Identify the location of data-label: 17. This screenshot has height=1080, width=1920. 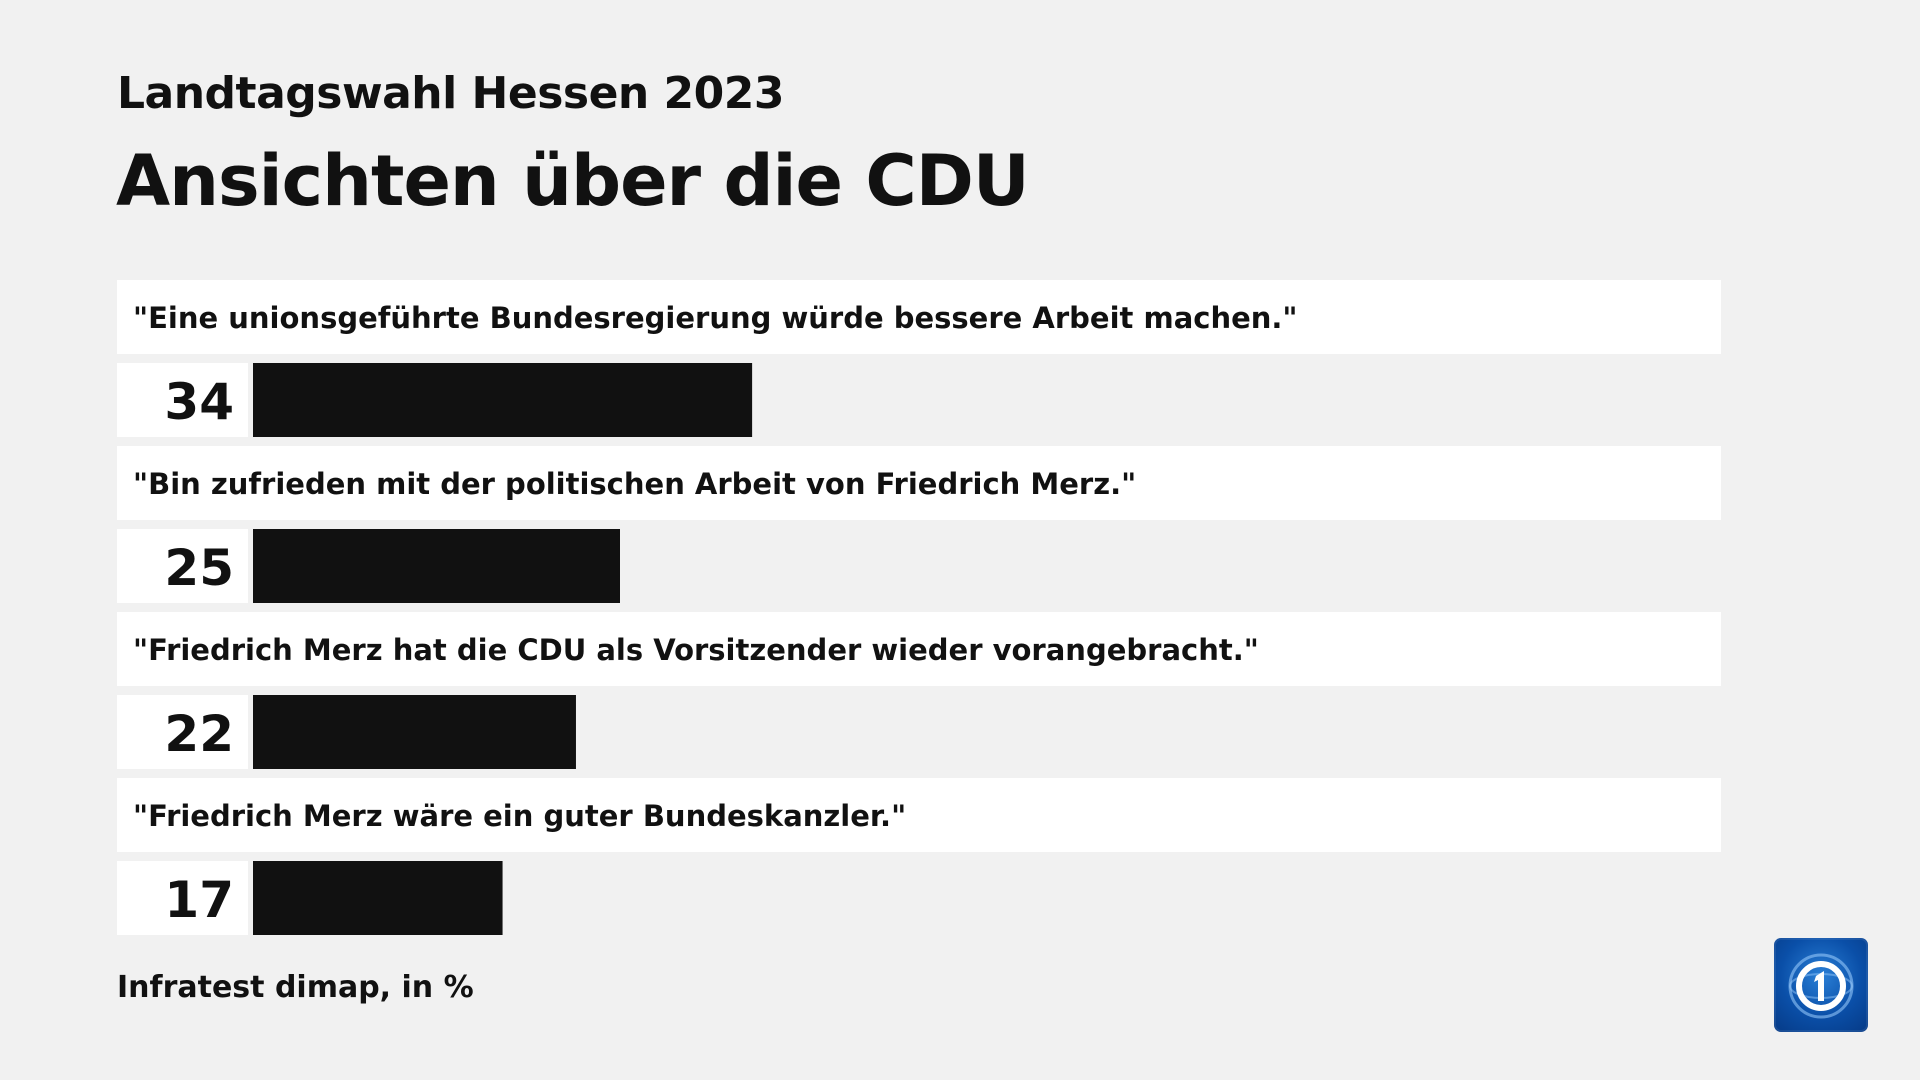
(199, 900).